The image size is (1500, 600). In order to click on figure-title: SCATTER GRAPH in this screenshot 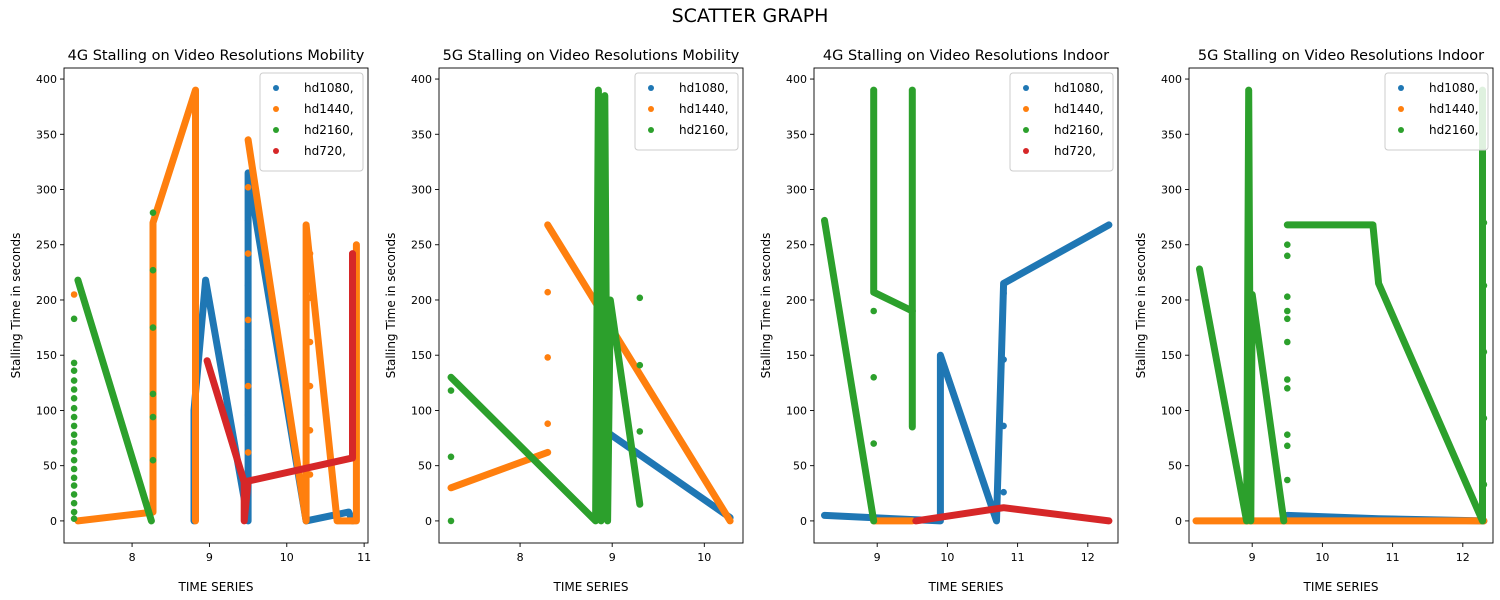, I will do `click(750, 16)`.